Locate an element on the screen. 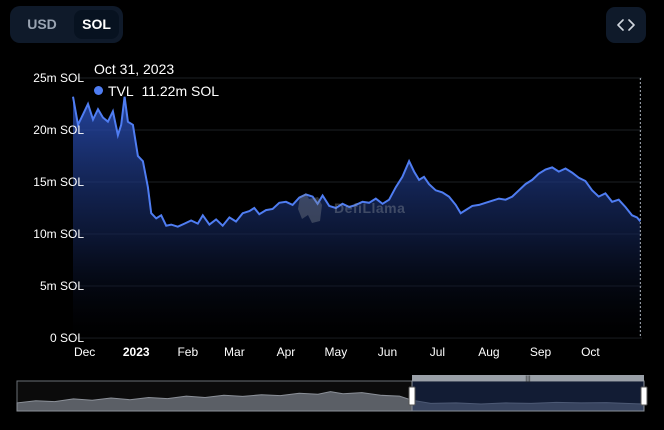 The height and width of the screenshot is (430, 664). defillama-watermark: DefiLlama is located at coordinates (371, 209).